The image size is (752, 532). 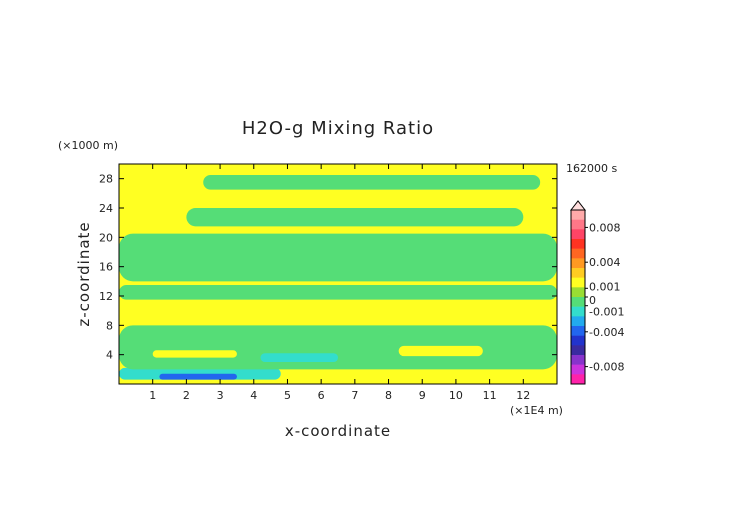 What do you see at coordinates (106, 208) in the screenshot?
I see `y-tick-label: 24` at bounding box center [106, 208].